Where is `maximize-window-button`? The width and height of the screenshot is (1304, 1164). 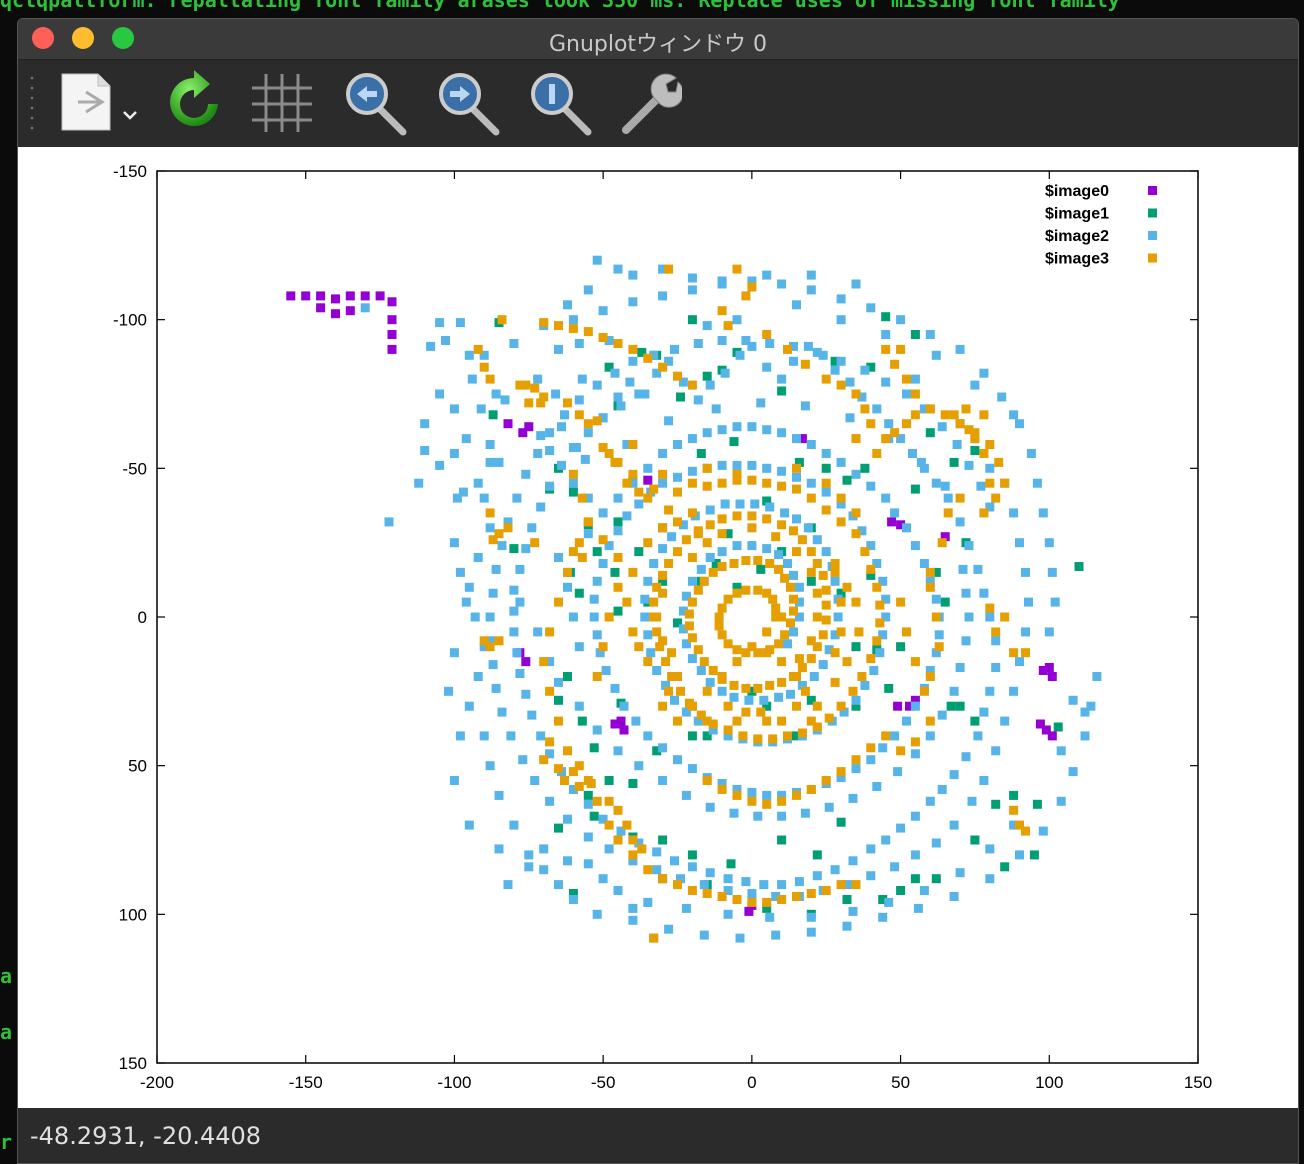
maximize-window-button is located at coordinates (123, 38).